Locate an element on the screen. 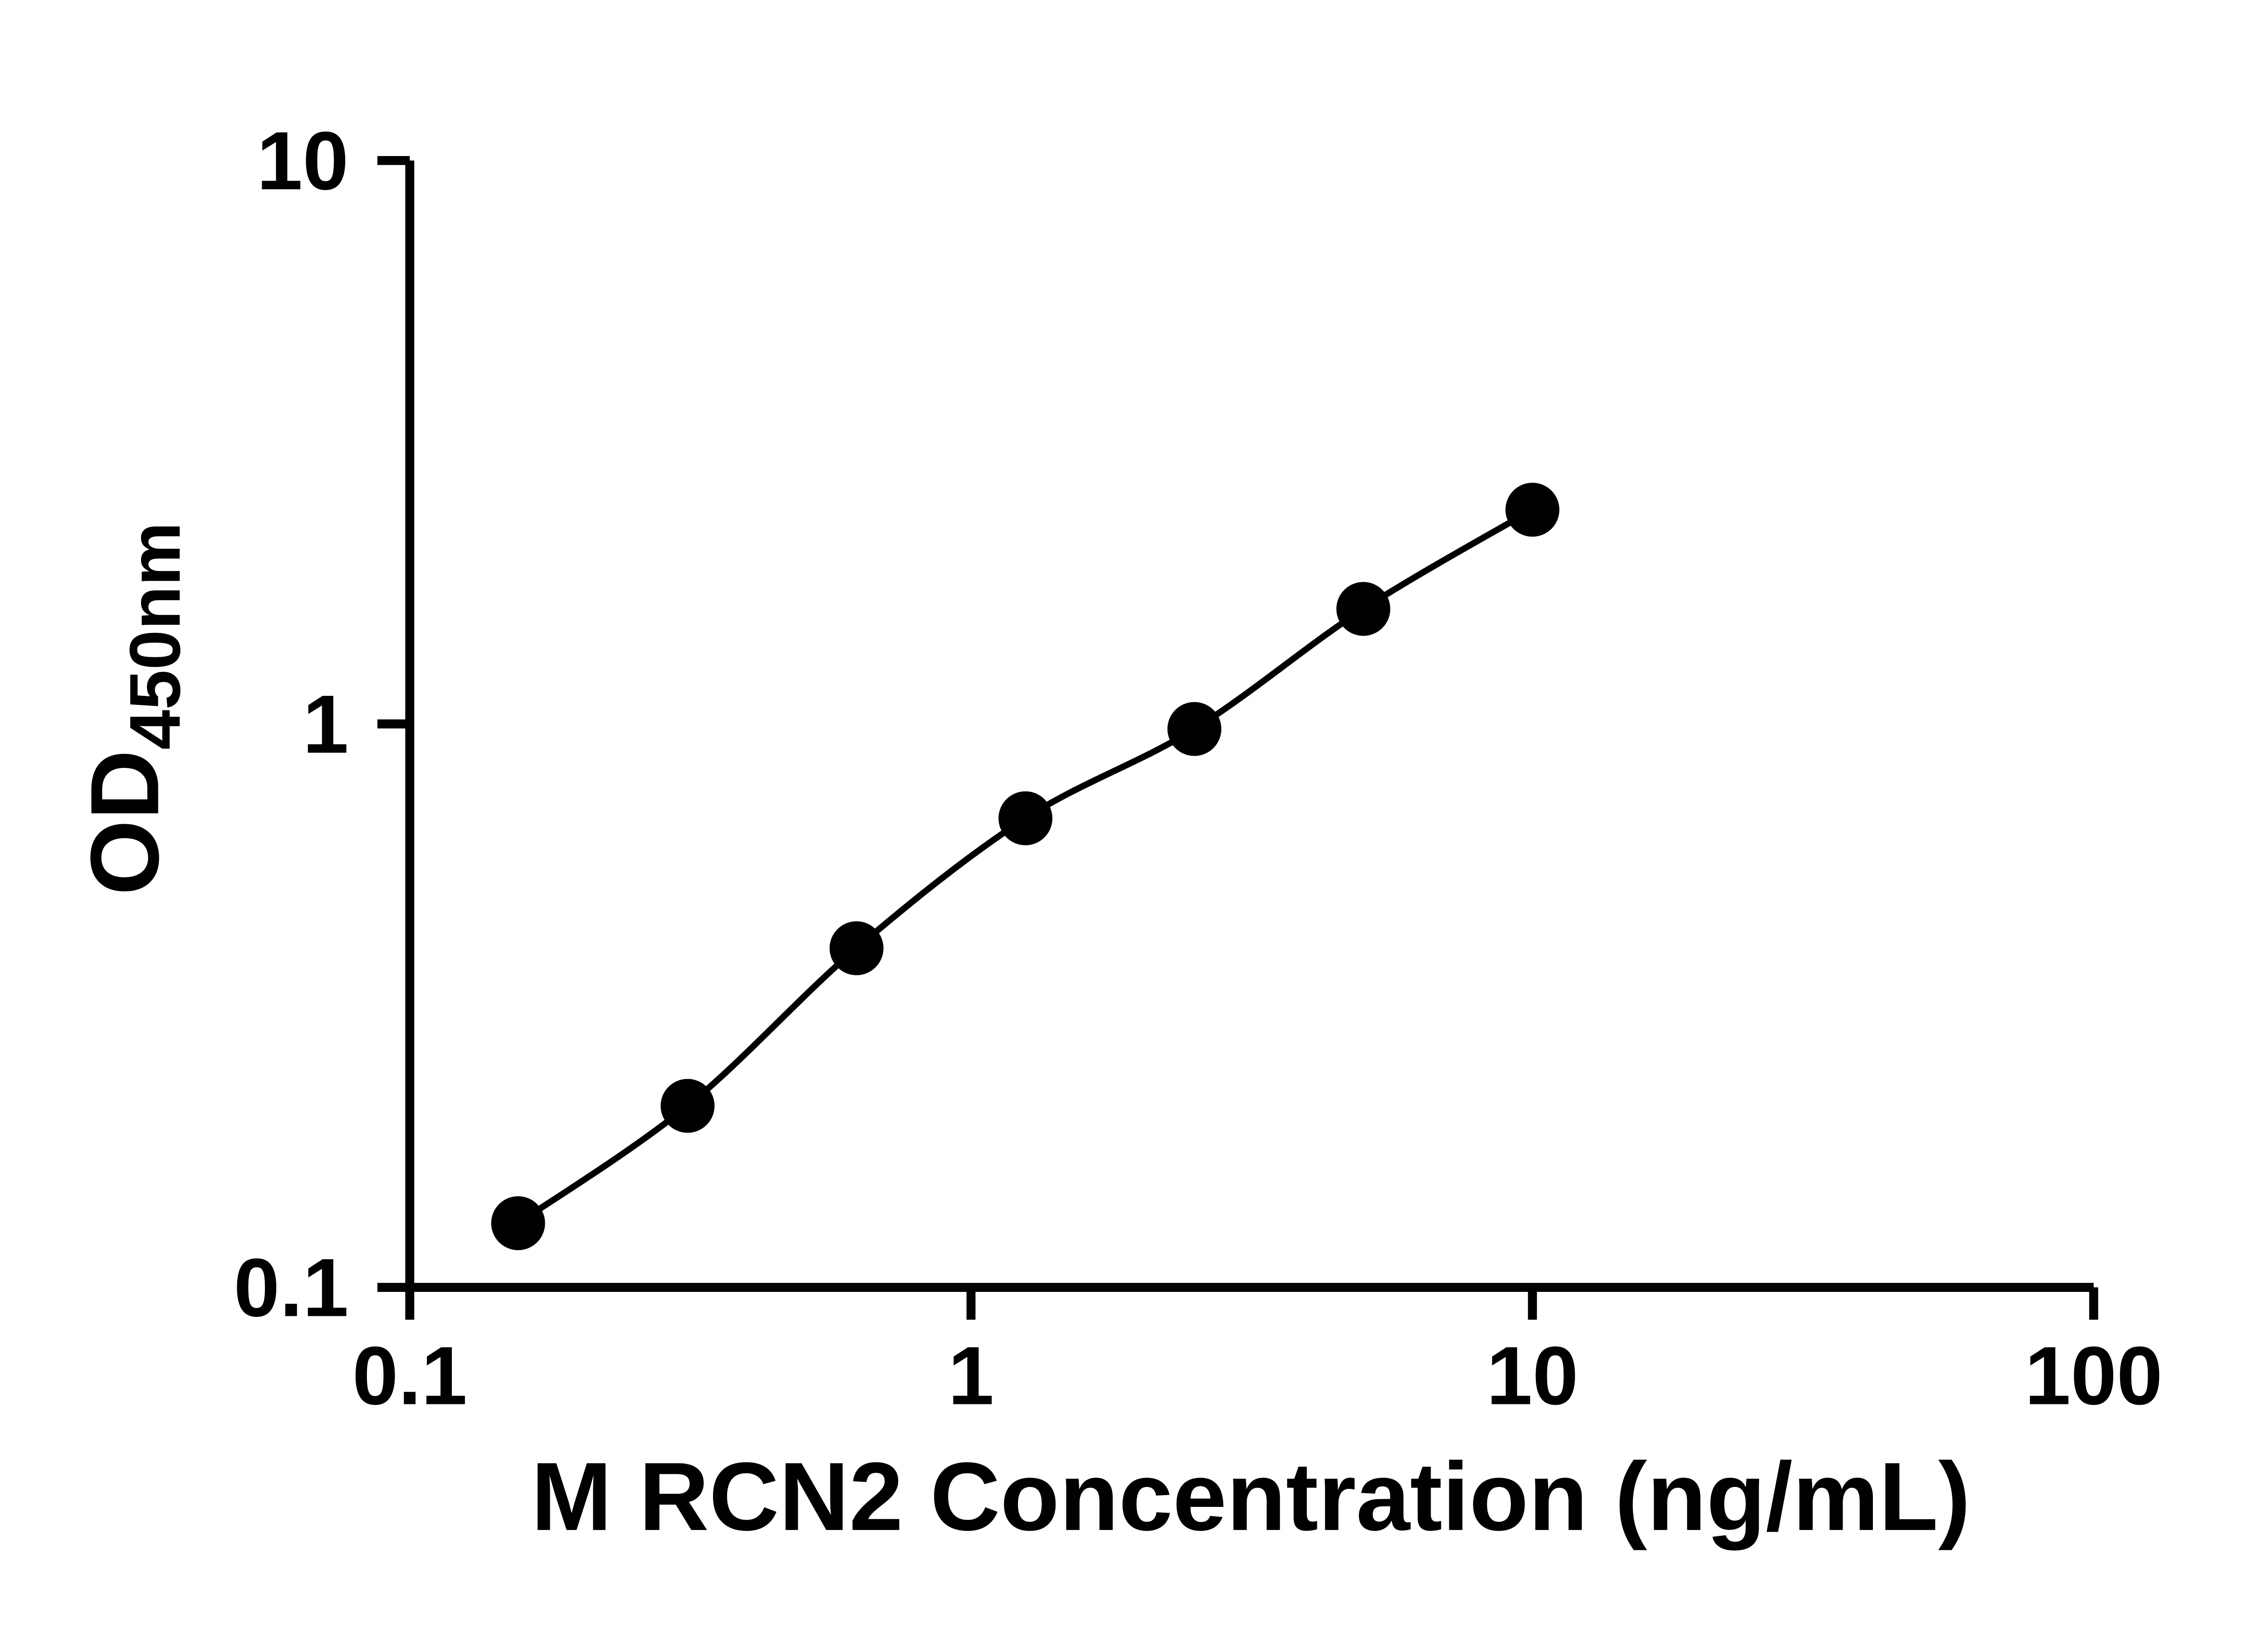  x-tick-label: 0.1 is located at coordinates (409, 1376).